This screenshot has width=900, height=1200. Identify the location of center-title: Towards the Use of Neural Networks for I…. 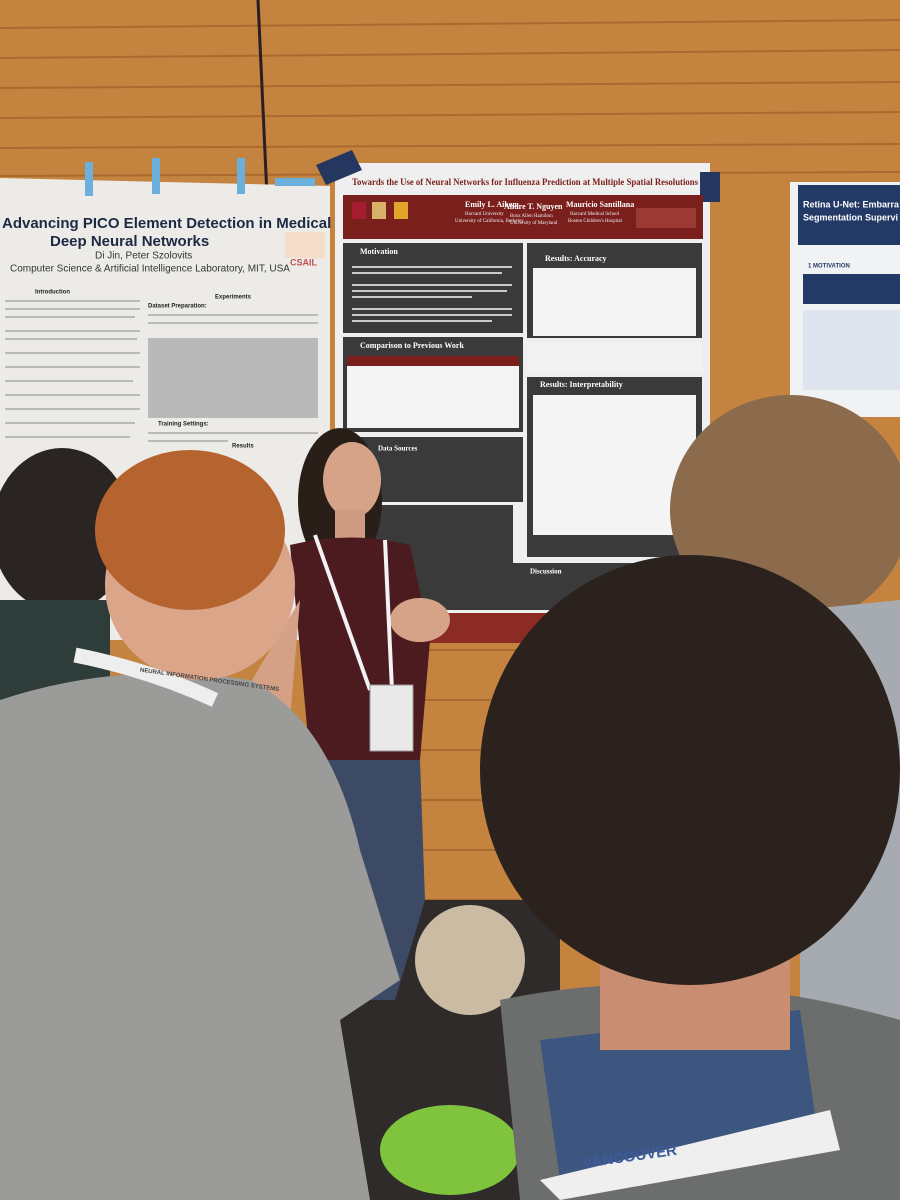
(525, 183).